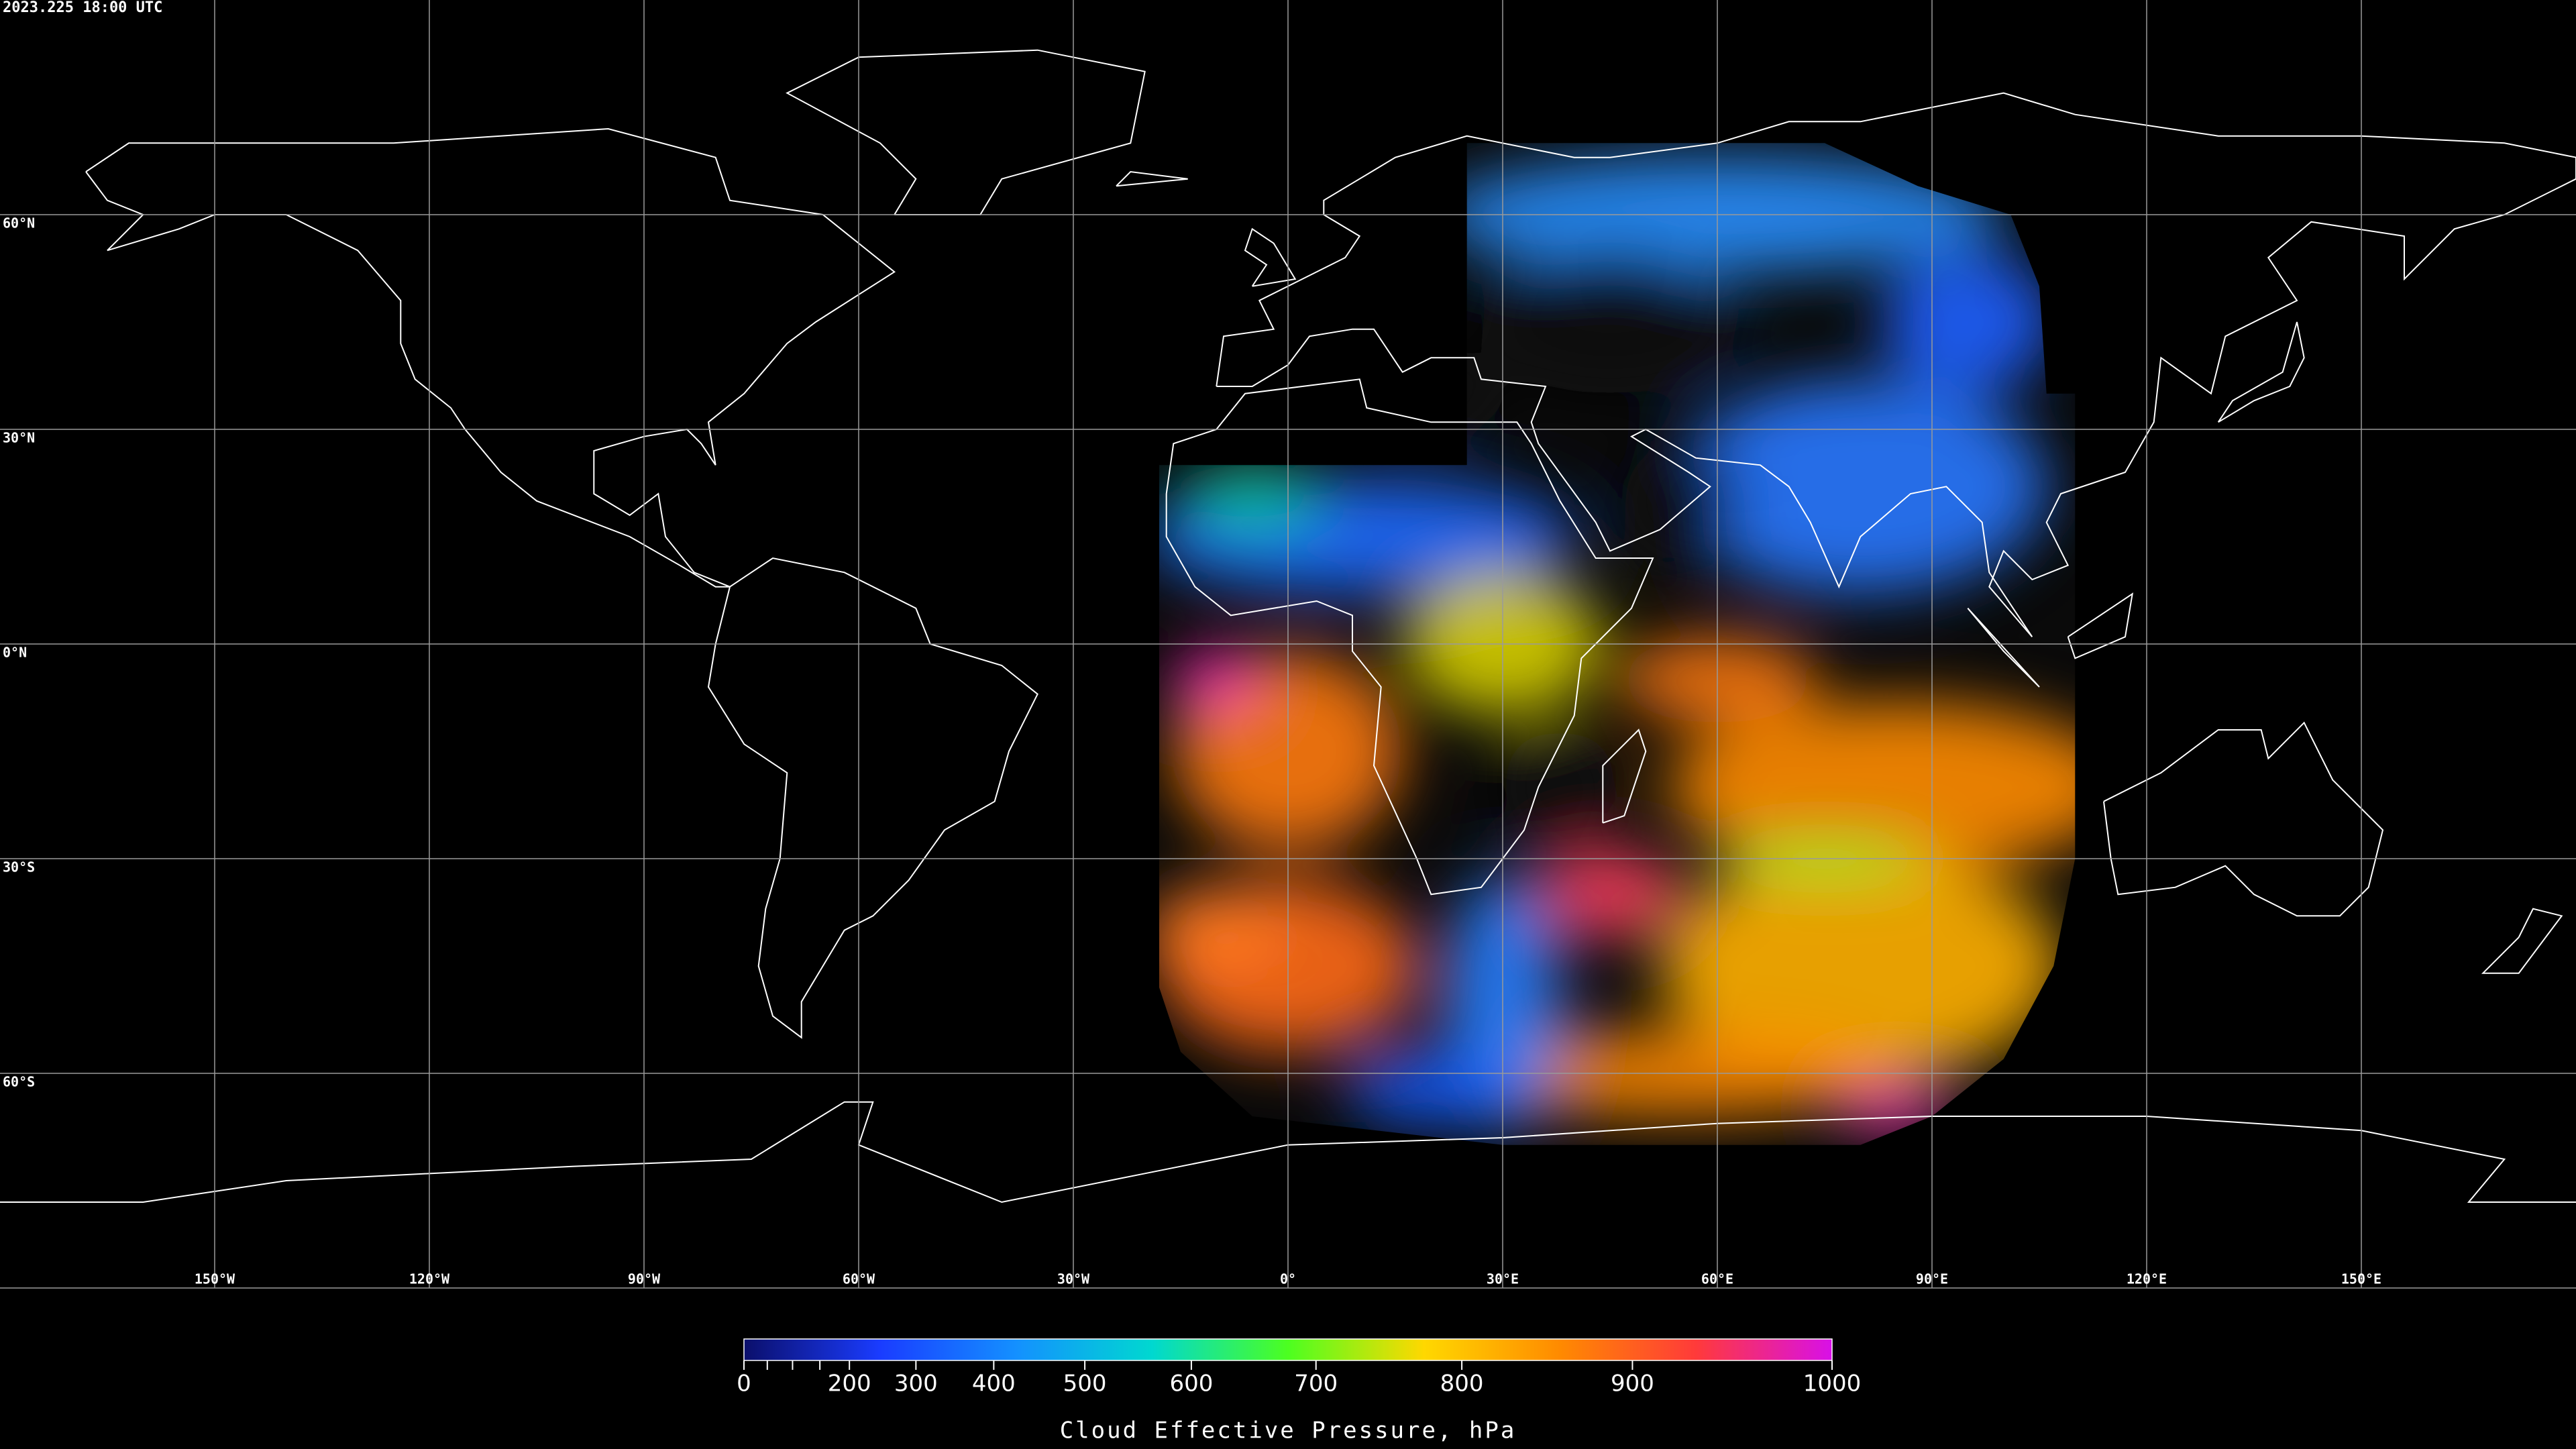 The height and width of the screenshot is (1449, 2576). Describe the element at coordinates (1932, 1279) in the screenshot. I see `lon-label: 90°E` at that location.